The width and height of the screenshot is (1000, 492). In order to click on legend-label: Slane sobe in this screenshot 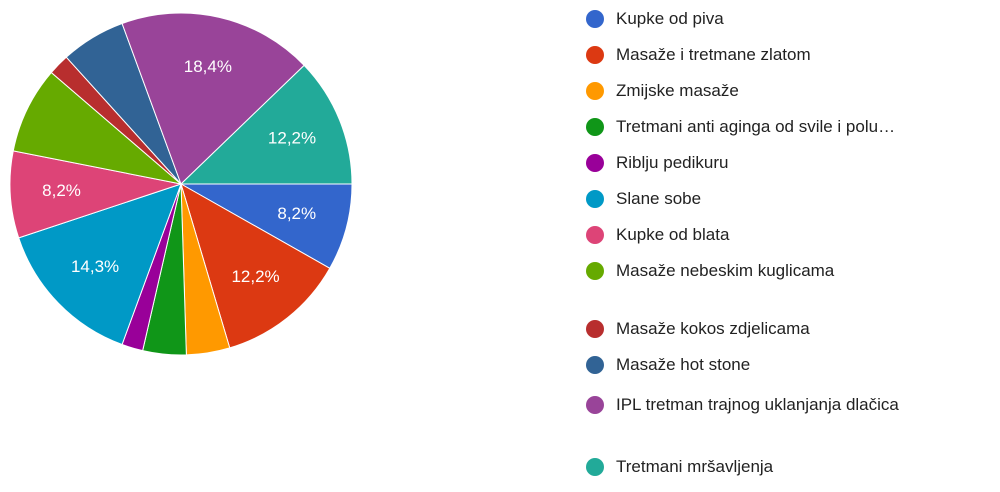, I will do `click(659, 198)`.